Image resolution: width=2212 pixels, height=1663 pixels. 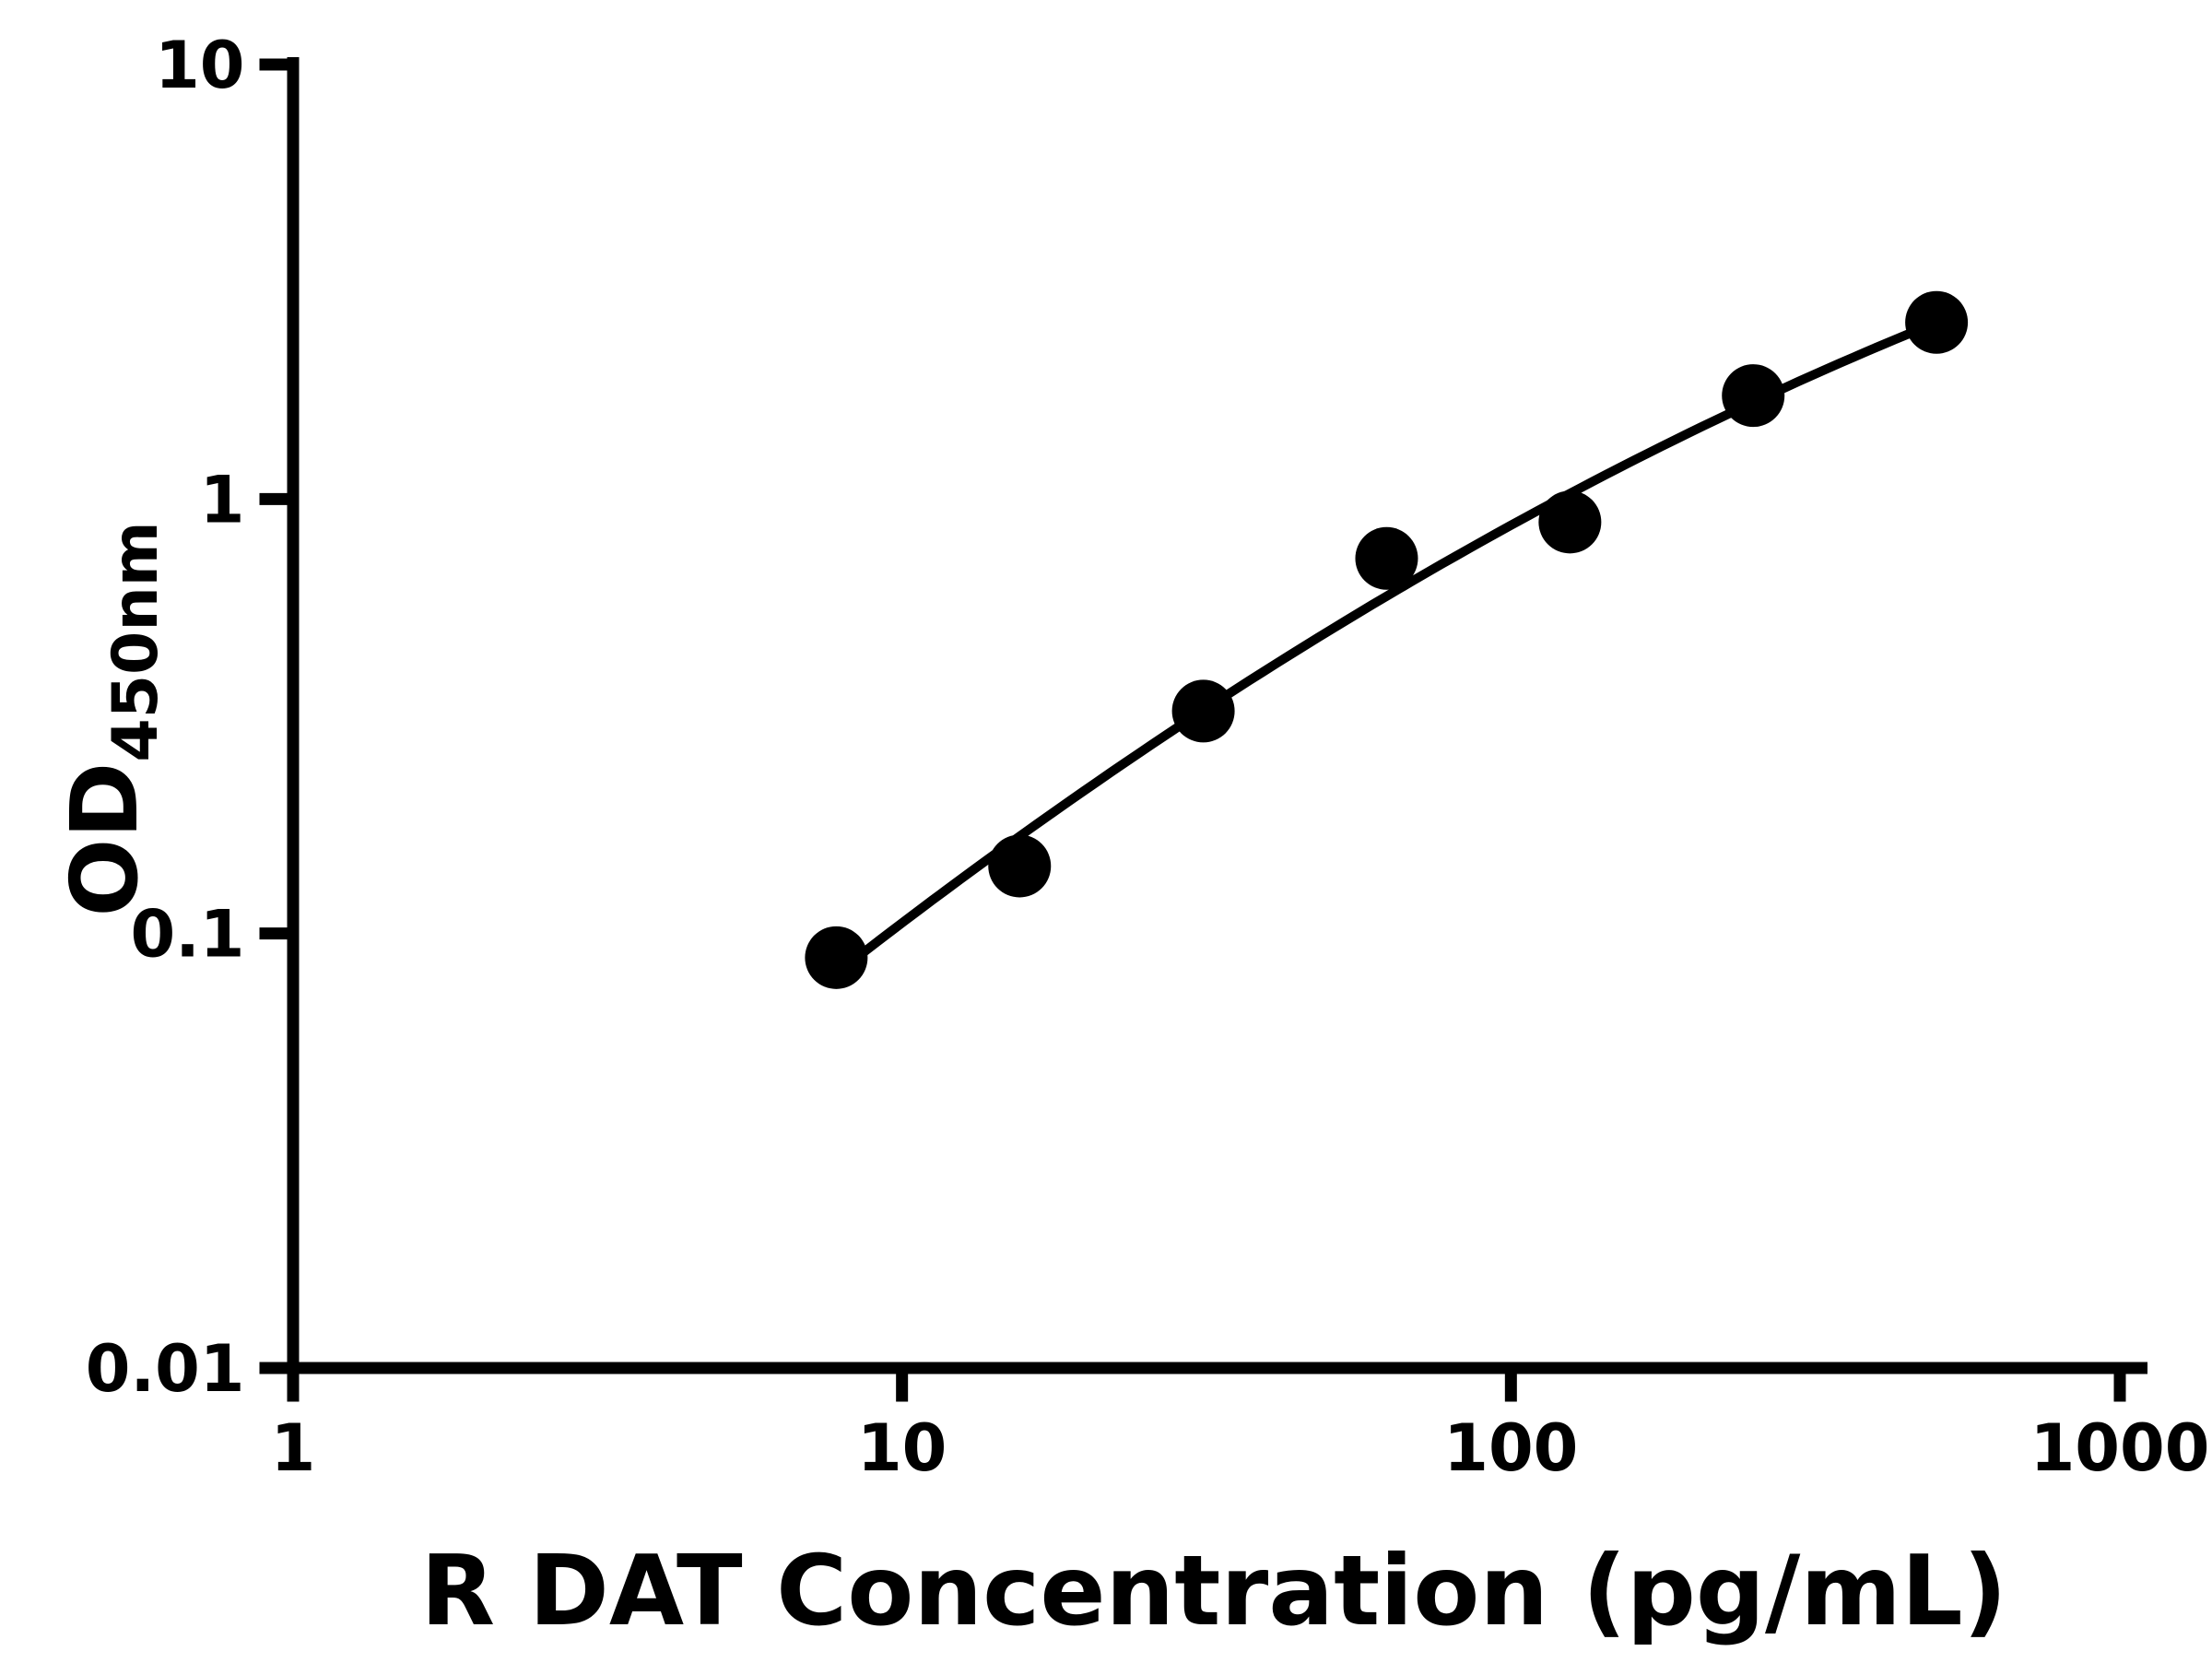 I want to click on y-tick-label: 10, so click(x=199, y=65).